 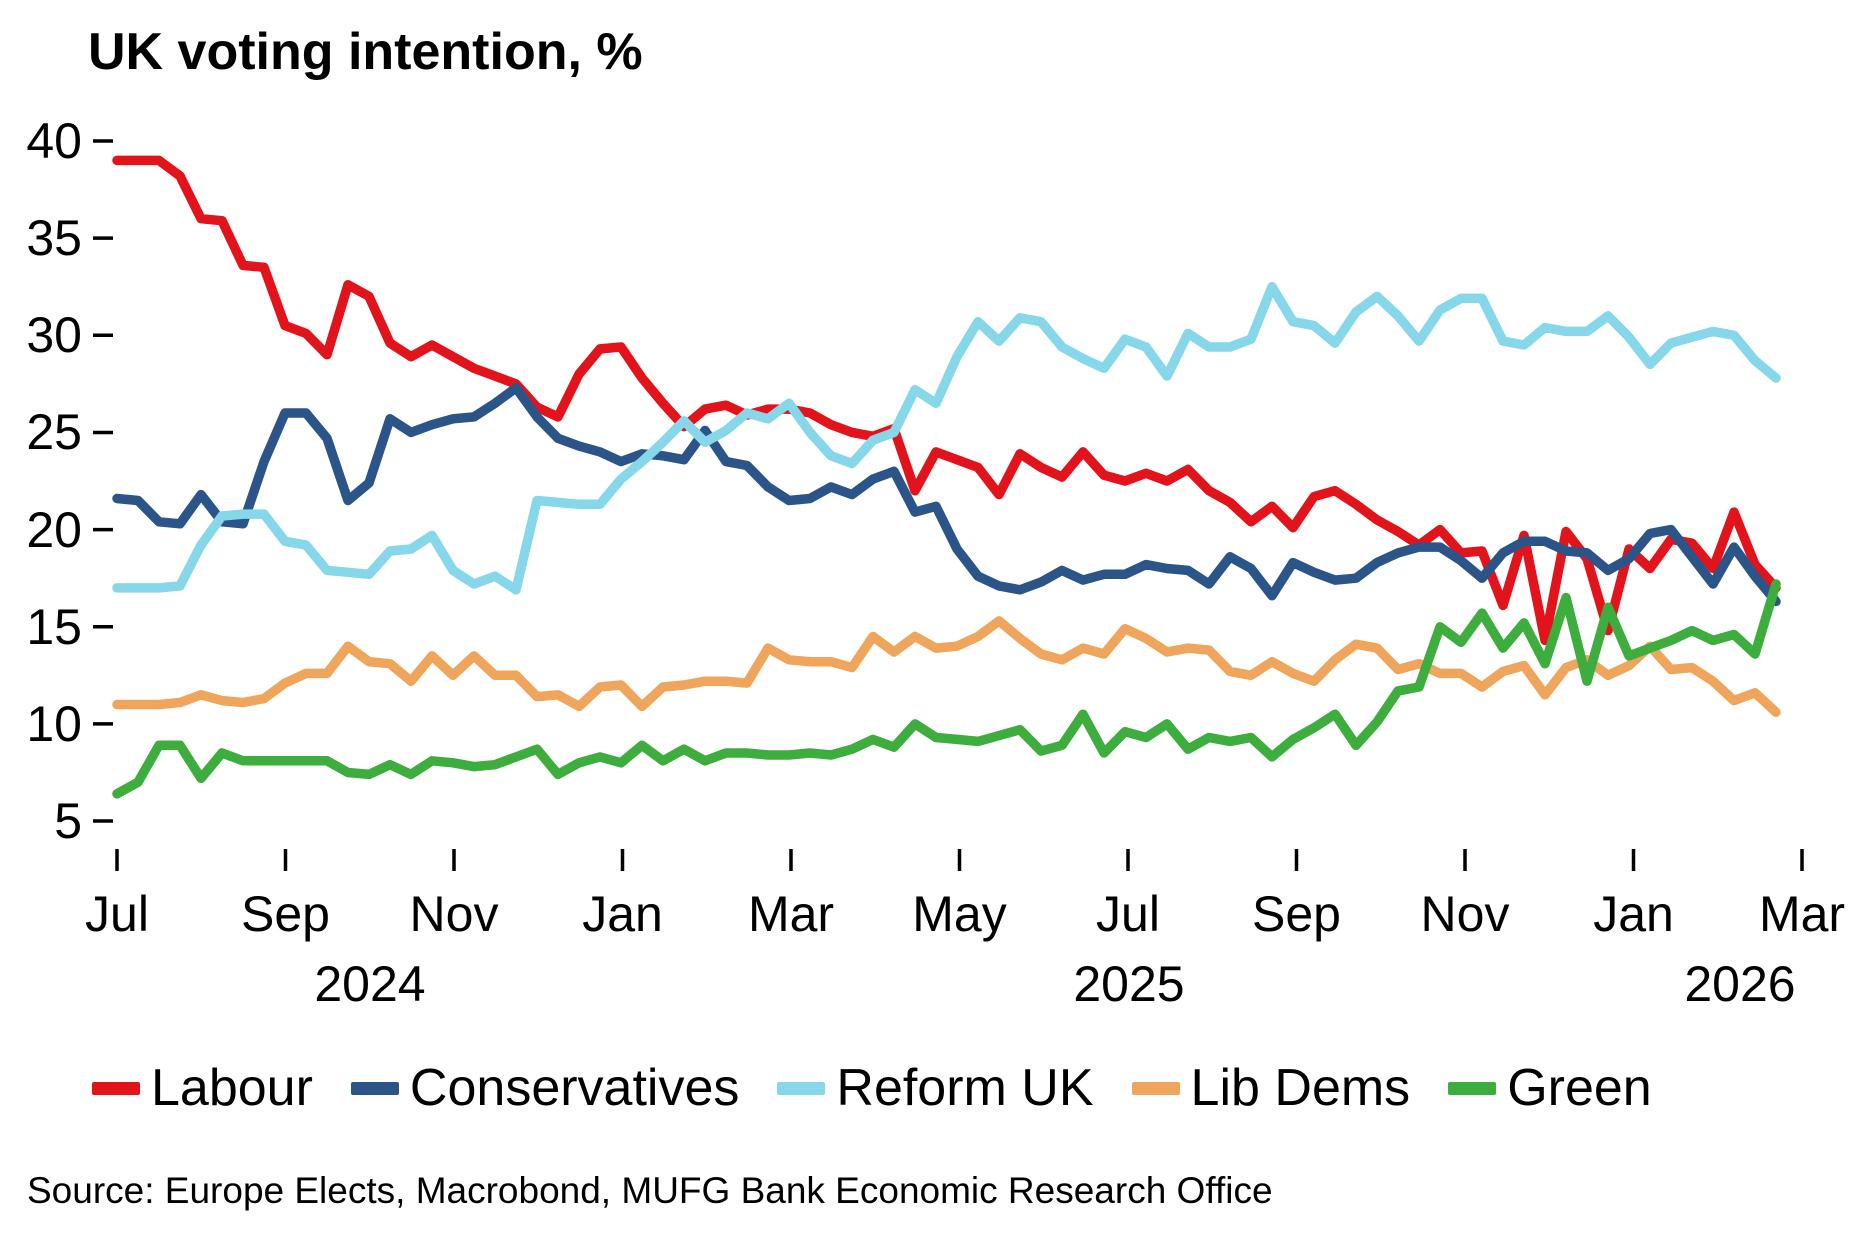 I want to click on legend-item-green: Green, so click(x=1550, y=1088).